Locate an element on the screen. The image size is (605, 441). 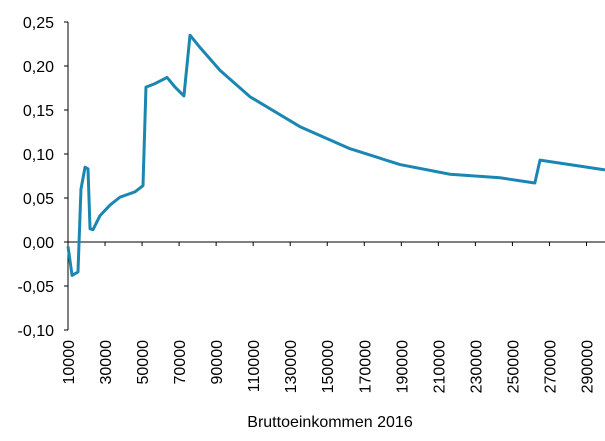
x-axis-label: Bruttoeinkommen 2016 is located at coordinates (330, 422).